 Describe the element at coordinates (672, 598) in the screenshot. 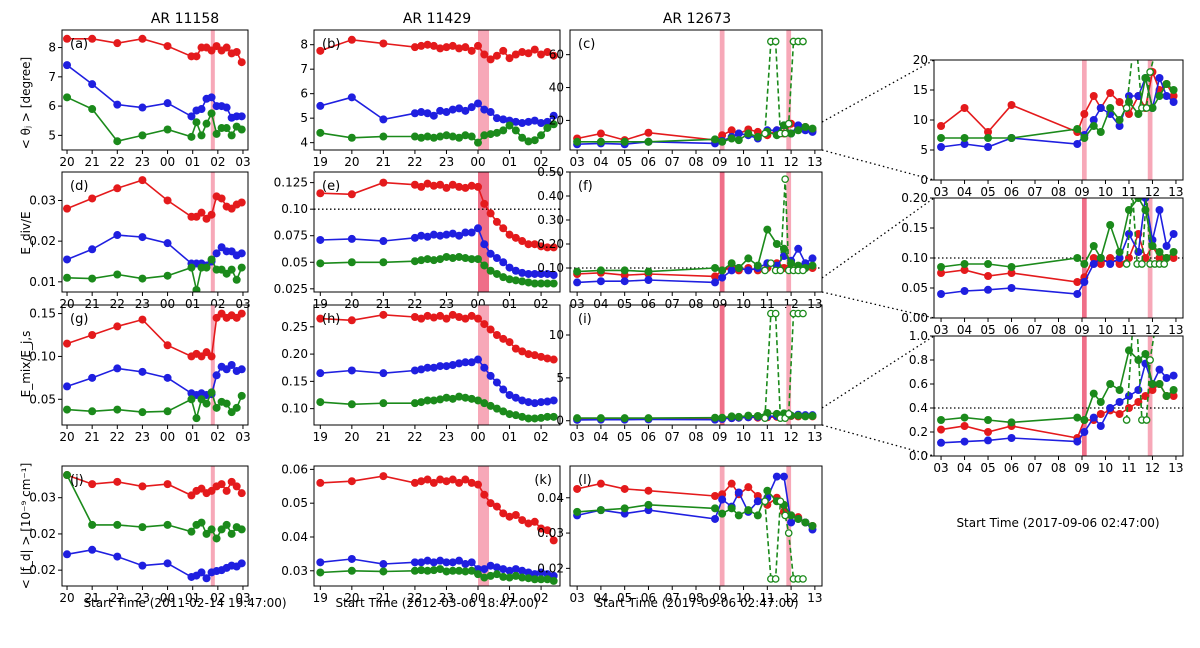

I see `x-tick-label: 07` at that location.